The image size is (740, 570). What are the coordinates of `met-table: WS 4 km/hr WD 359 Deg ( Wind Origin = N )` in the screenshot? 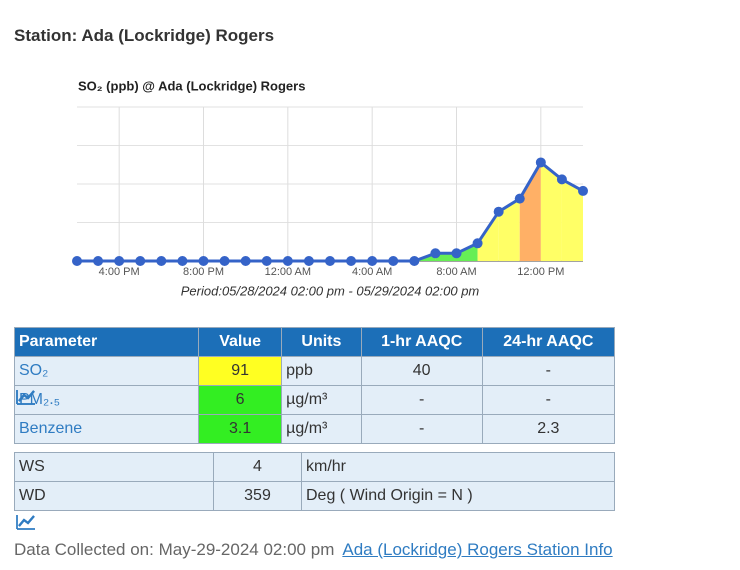 It's located at (314, 491).